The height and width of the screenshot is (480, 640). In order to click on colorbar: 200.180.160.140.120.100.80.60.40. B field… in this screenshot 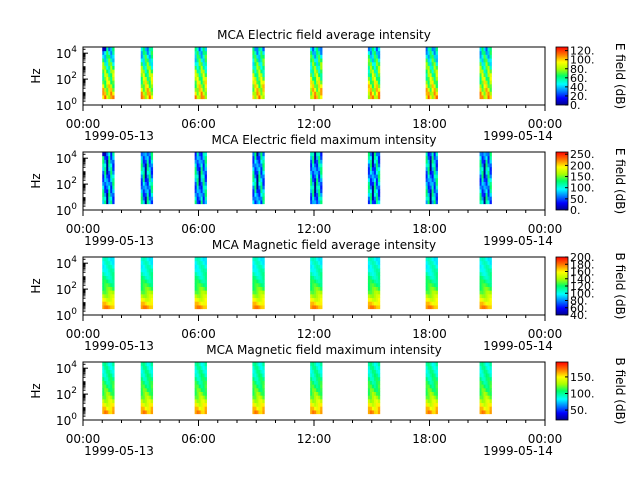, I will do `click(591, 286)`.